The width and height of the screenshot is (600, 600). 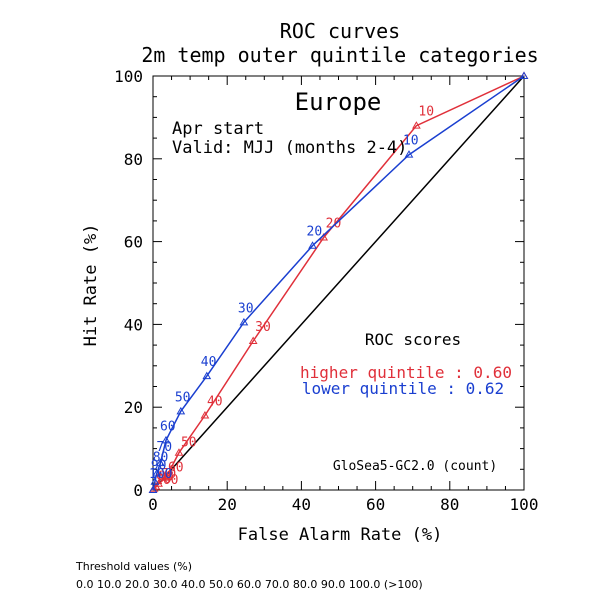 What do you see at coordinates (133, 324) in the screenshot?
I see `y-tick-label: 40` at bounding box center [133, 324].